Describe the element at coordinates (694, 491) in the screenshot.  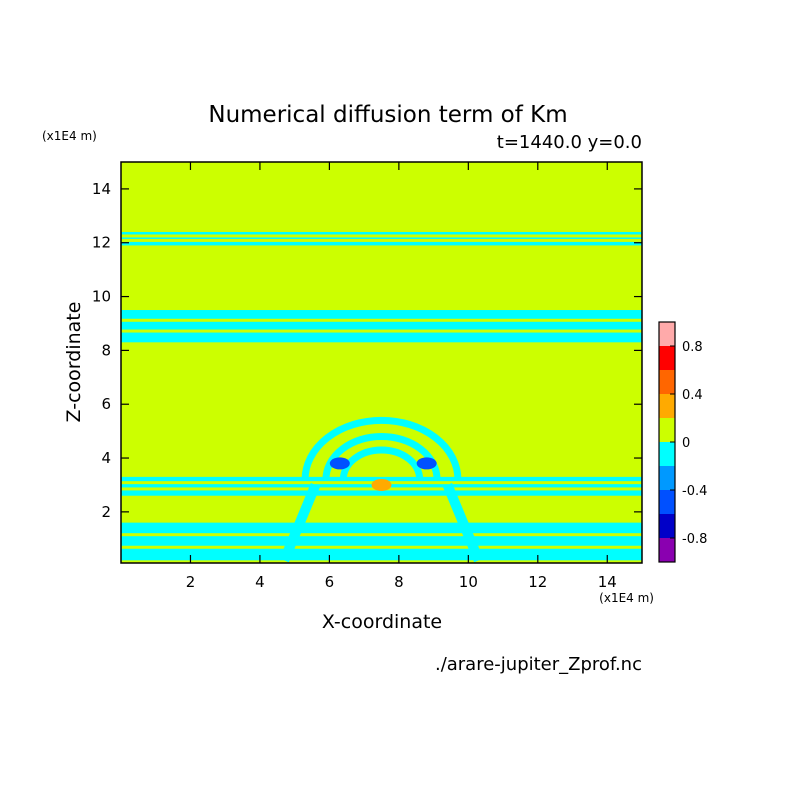
I see `colorbar-tick-label-1: -0.4` at that location.